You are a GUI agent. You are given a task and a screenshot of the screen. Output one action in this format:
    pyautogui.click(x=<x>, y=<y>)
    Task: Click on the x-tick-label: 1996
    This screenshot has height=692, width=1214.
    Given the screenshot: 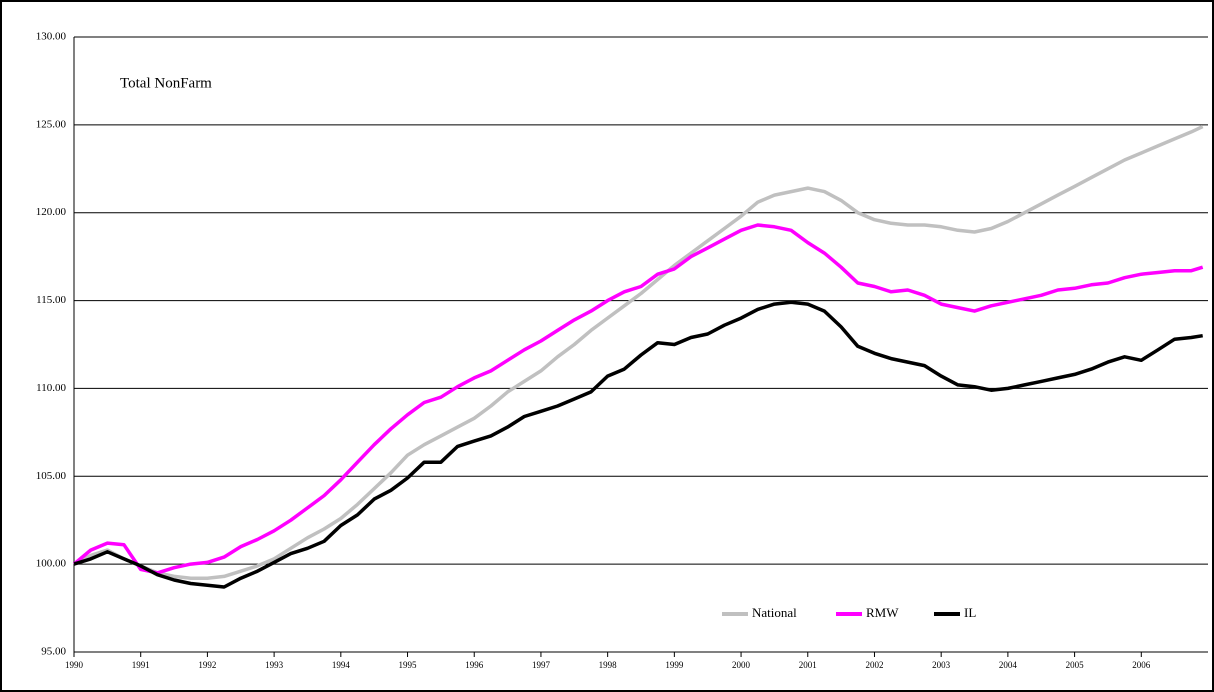 What is the action you would take?
    pyautogui.click(x=474, y=665)
    